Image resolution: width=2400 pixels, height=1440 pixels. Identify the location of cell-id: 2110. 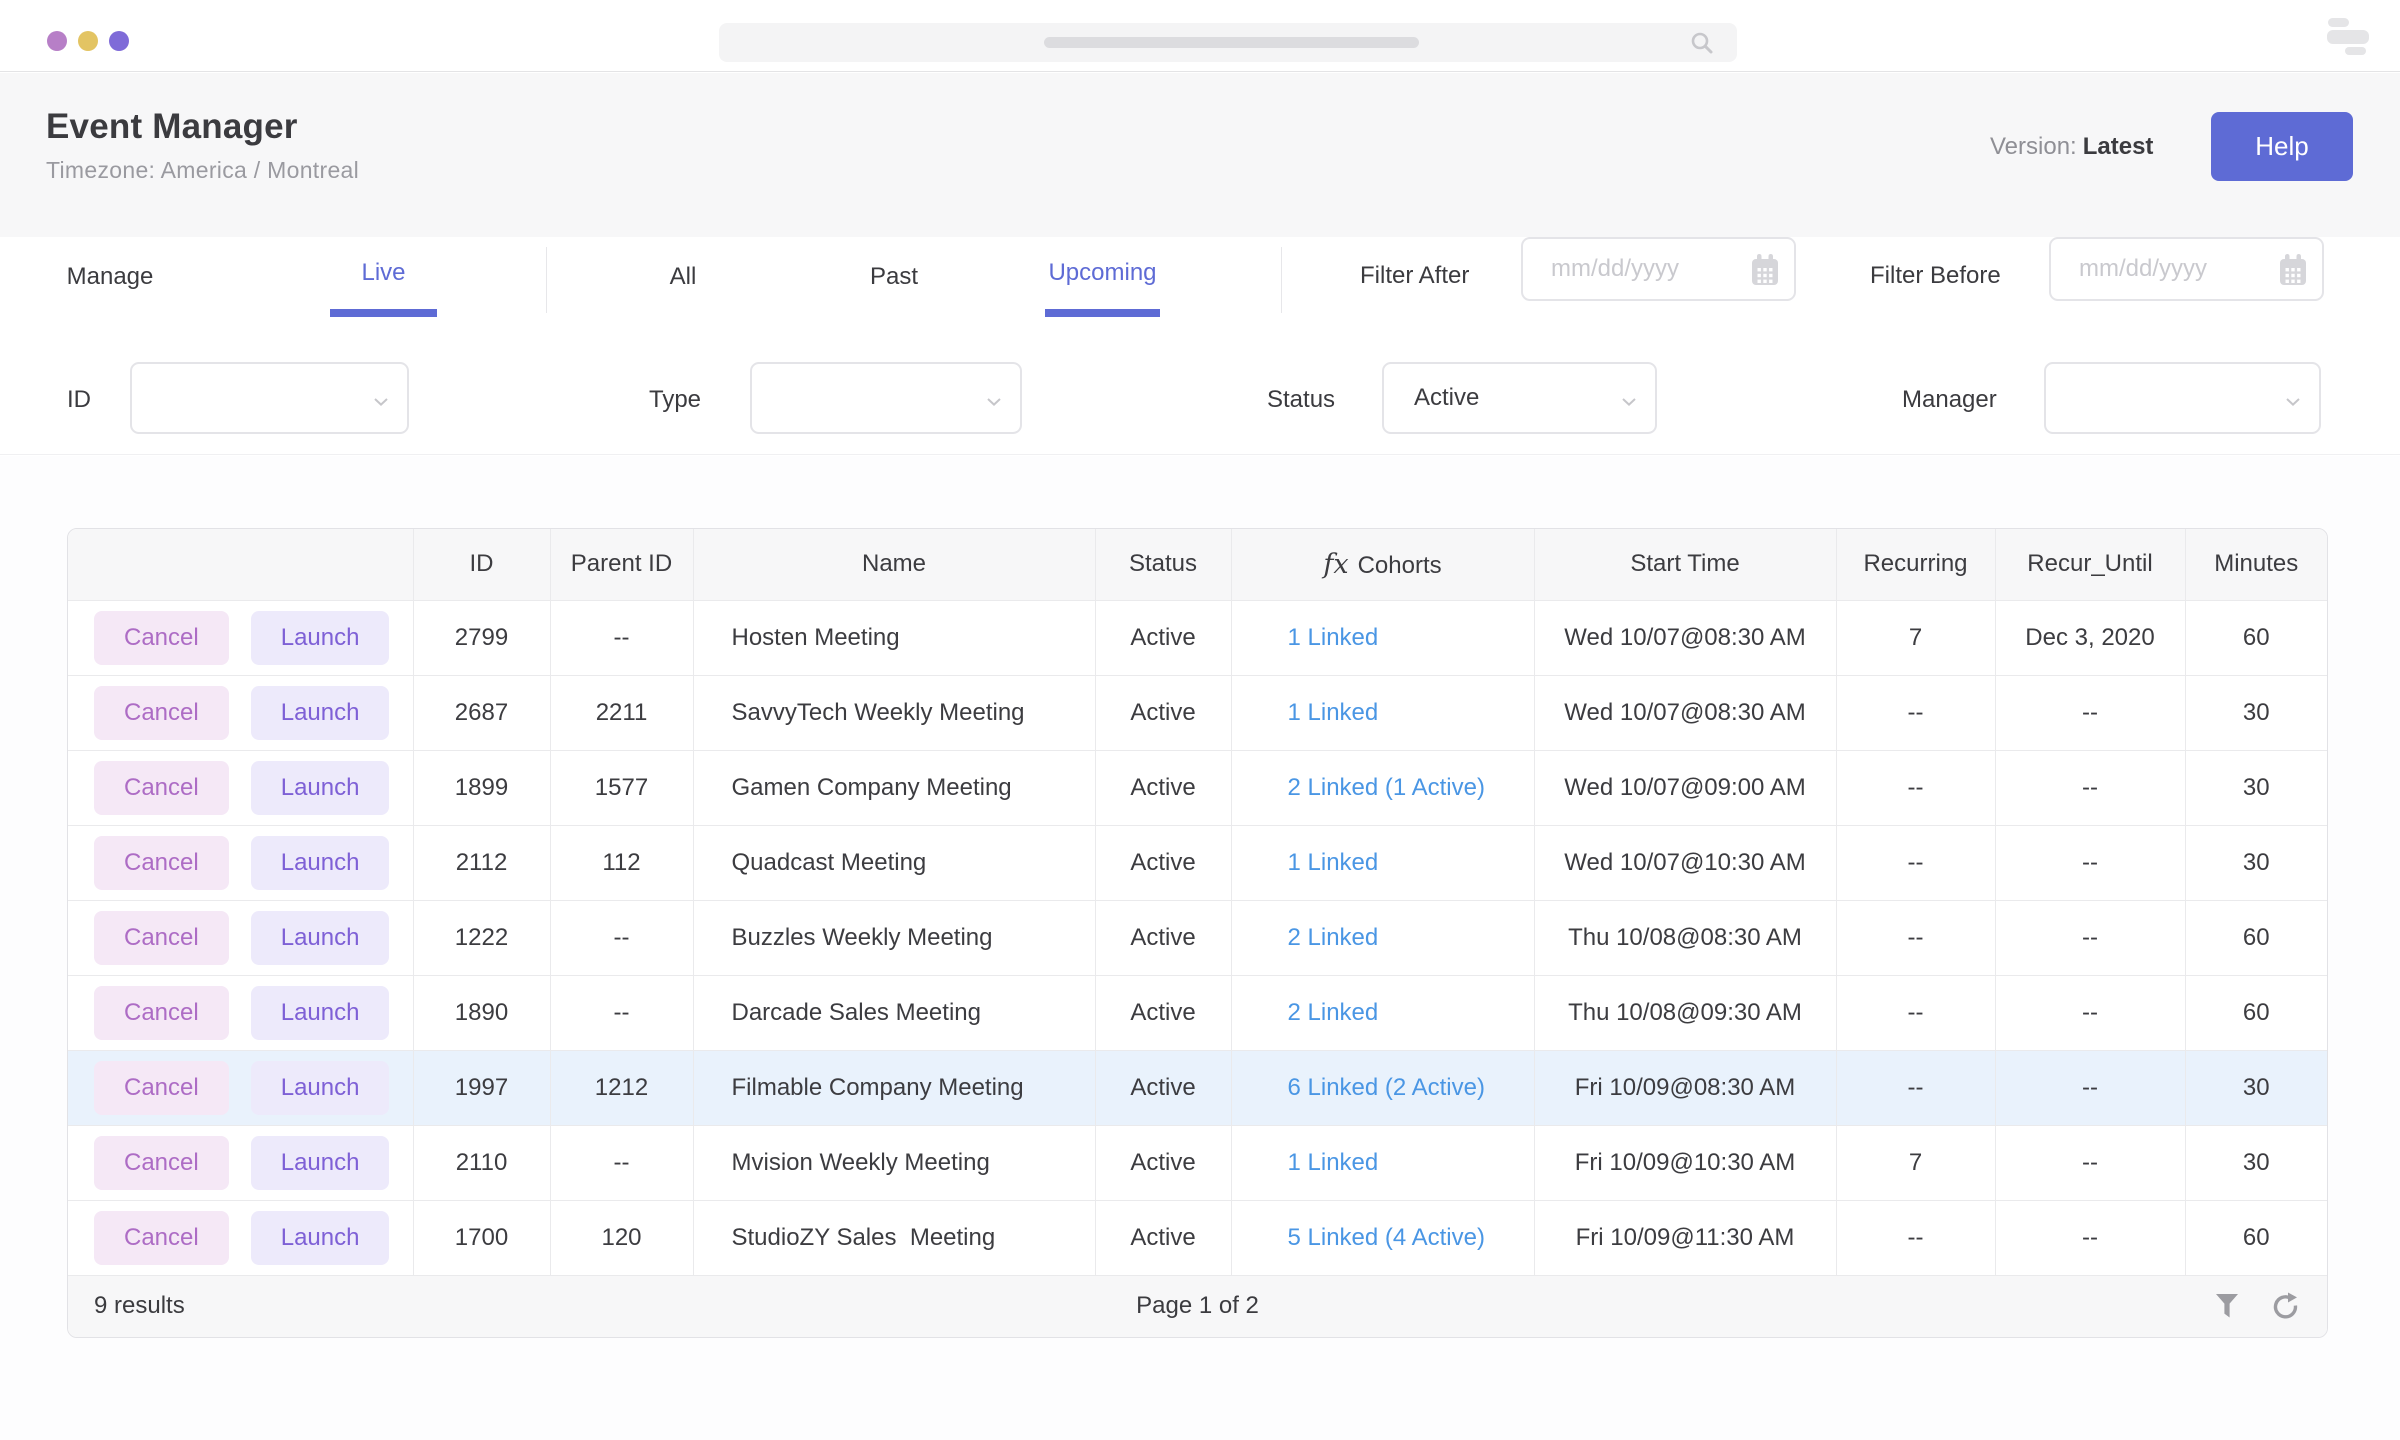
(482, 1163).